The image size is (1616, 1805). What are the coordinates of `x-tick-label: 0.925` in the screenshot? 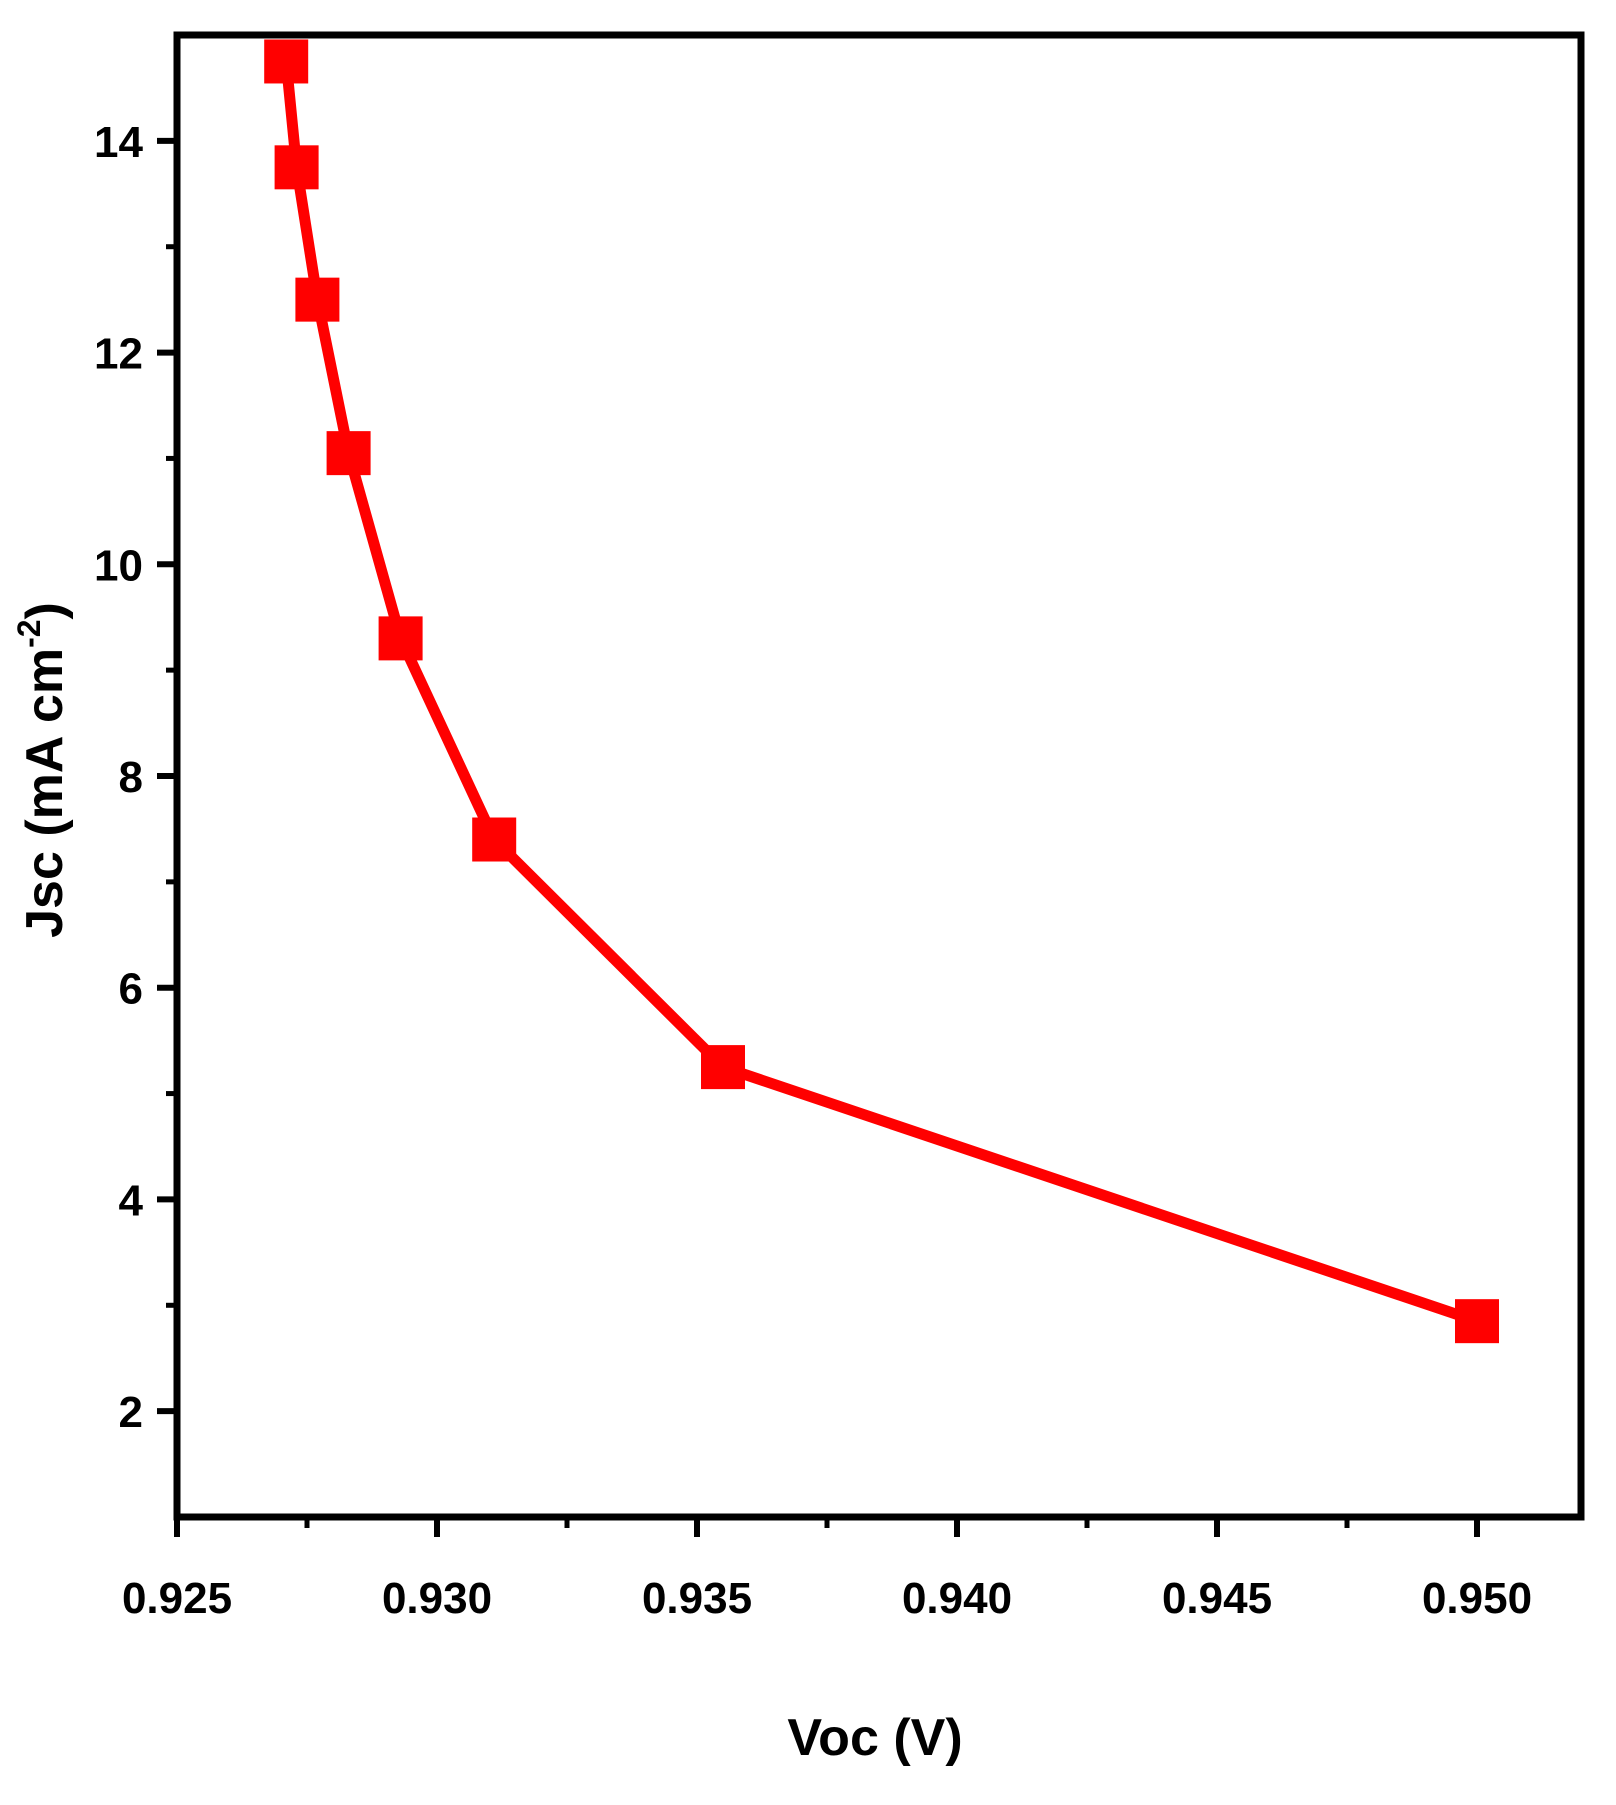 It's located at (177, 1598).